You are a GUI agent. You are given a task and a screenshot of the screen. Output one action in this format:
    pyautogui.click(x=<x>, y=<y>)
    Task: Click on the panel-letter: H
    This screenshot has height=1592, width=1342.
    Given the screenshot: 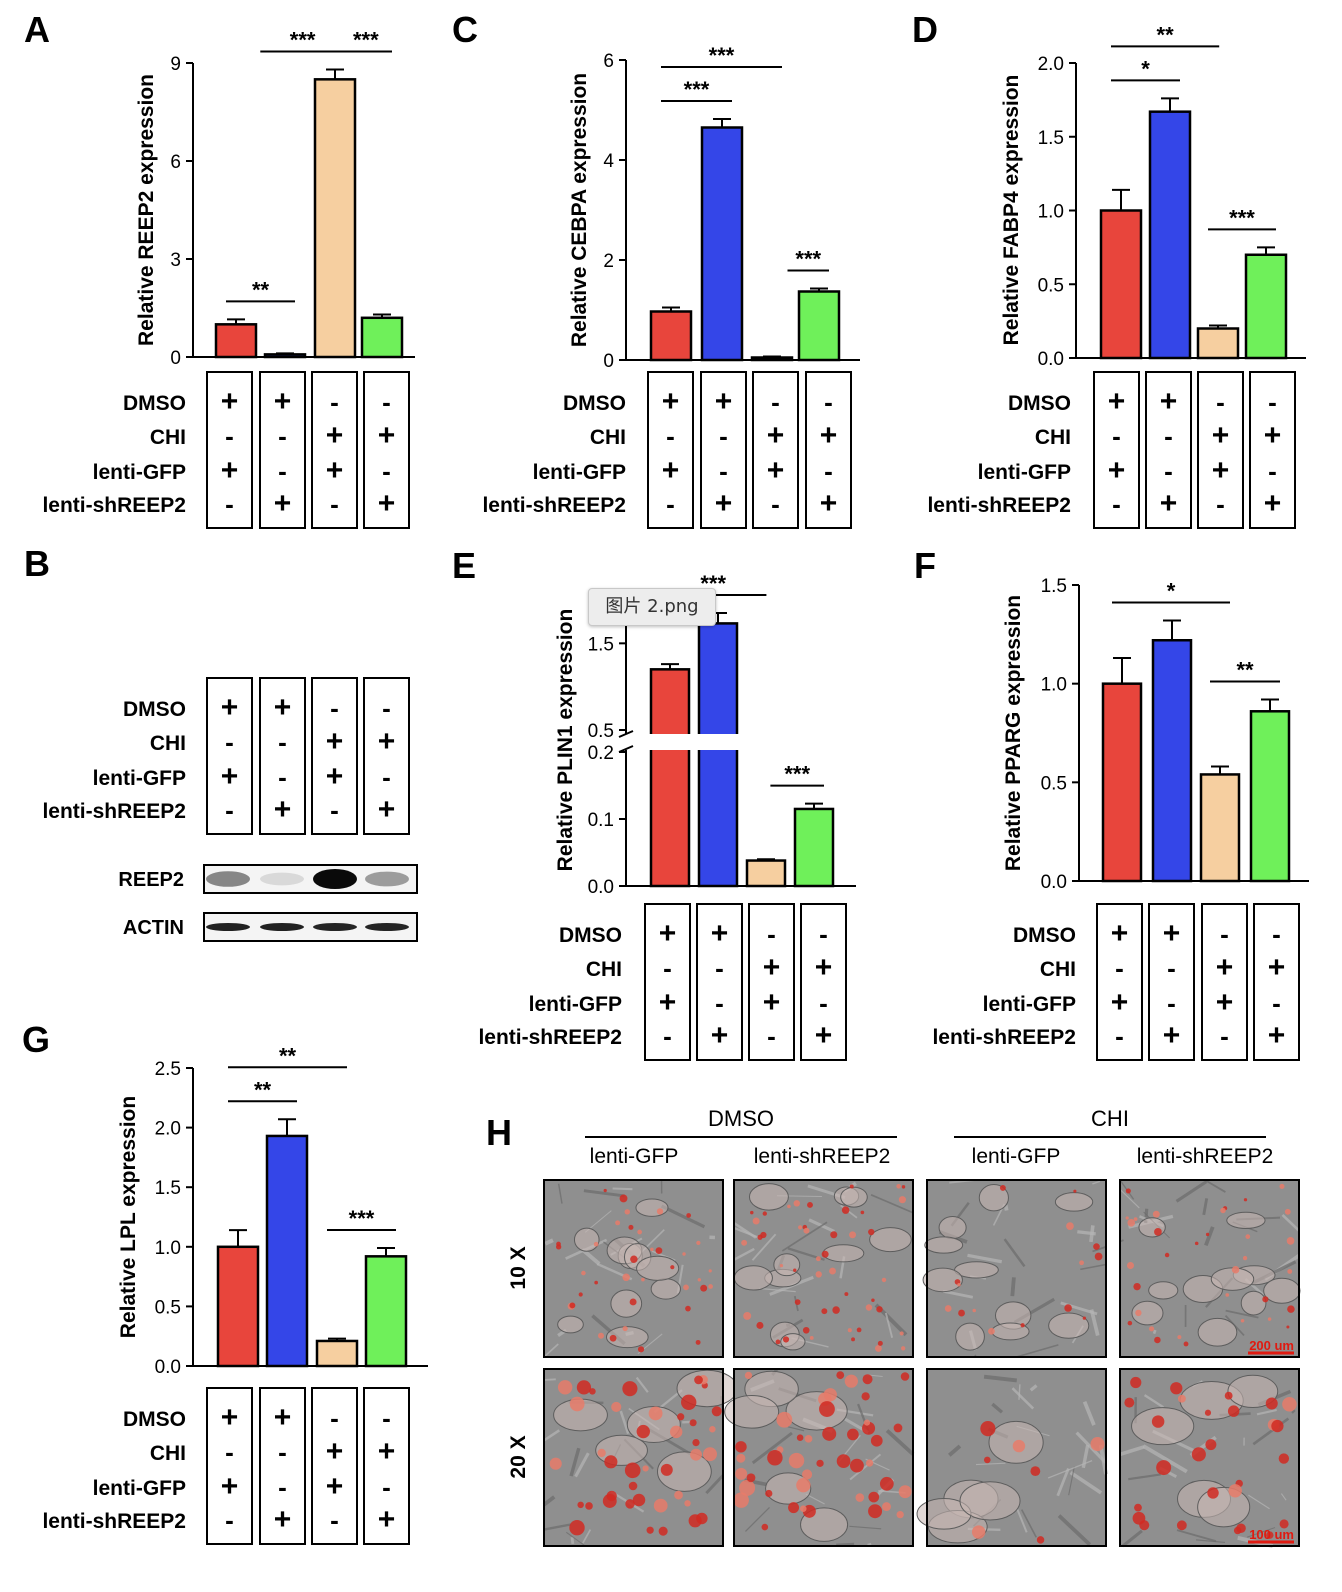 What is the action you would take?
    pyautogui.click(x=499, y=1132)
    